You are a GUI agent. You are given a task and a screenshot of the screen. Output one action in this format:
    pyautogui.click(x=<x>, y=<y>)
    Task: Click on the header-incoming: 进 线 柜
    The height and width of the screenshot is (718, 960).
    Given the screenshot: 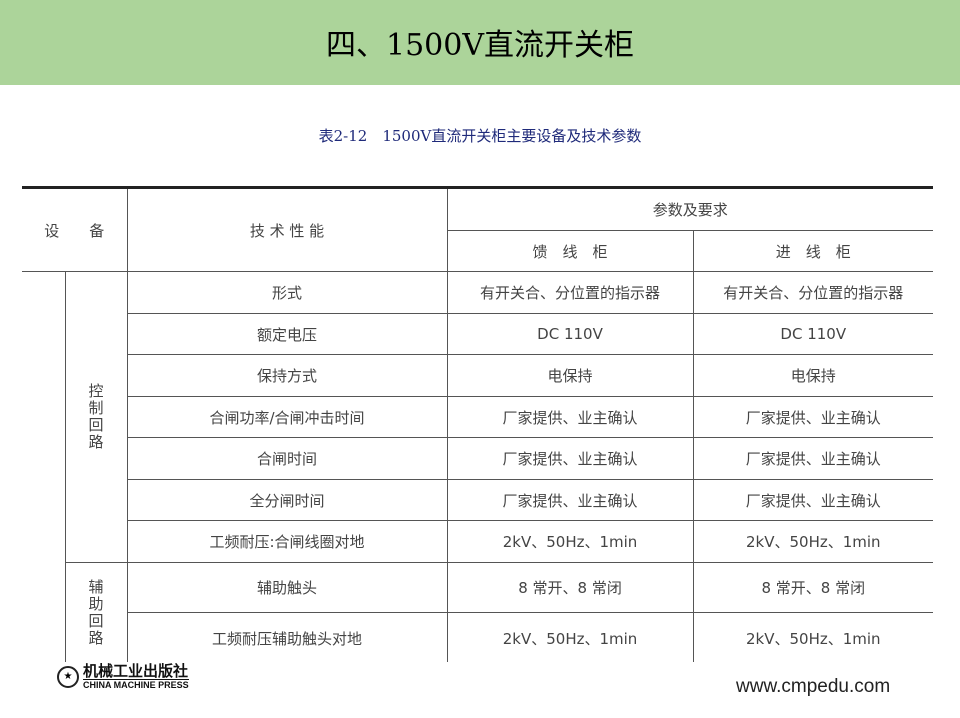 What is the action you would take?
    pyautogui.click(x=812, y=251)
    